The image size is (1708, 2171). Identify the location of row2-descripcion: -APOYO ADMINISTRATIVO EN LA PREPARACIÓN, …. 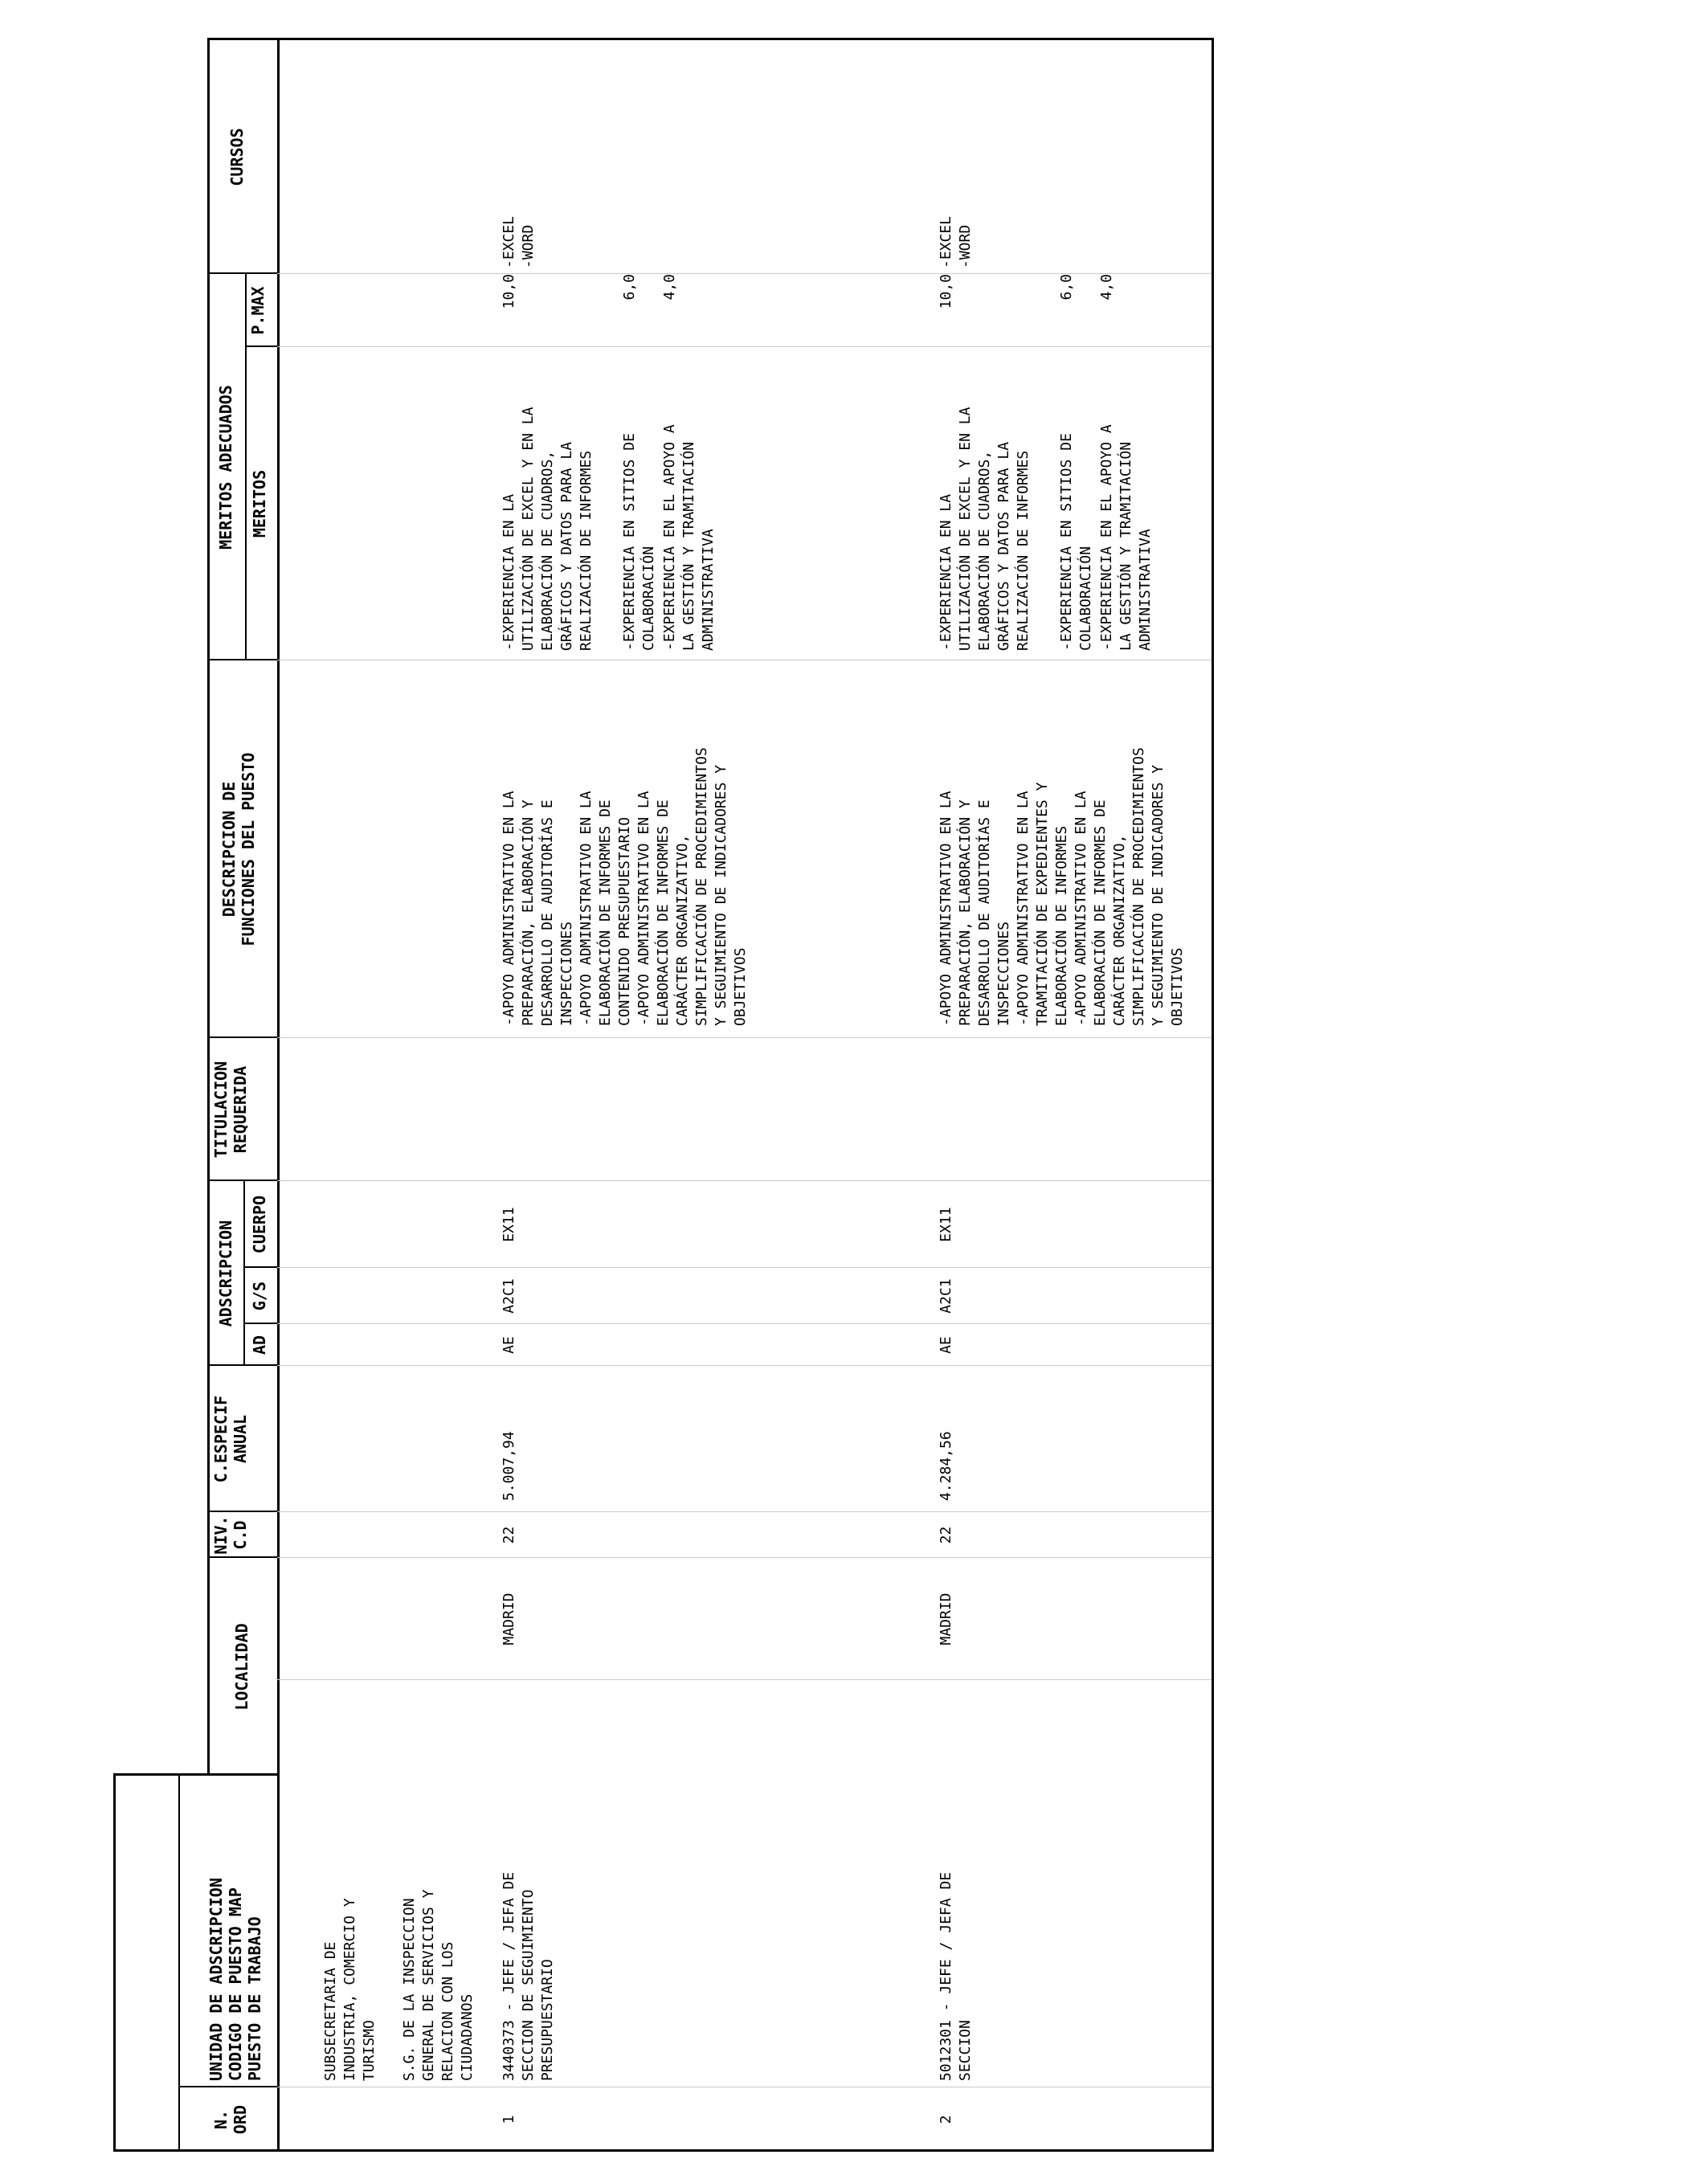
(1062, 886).